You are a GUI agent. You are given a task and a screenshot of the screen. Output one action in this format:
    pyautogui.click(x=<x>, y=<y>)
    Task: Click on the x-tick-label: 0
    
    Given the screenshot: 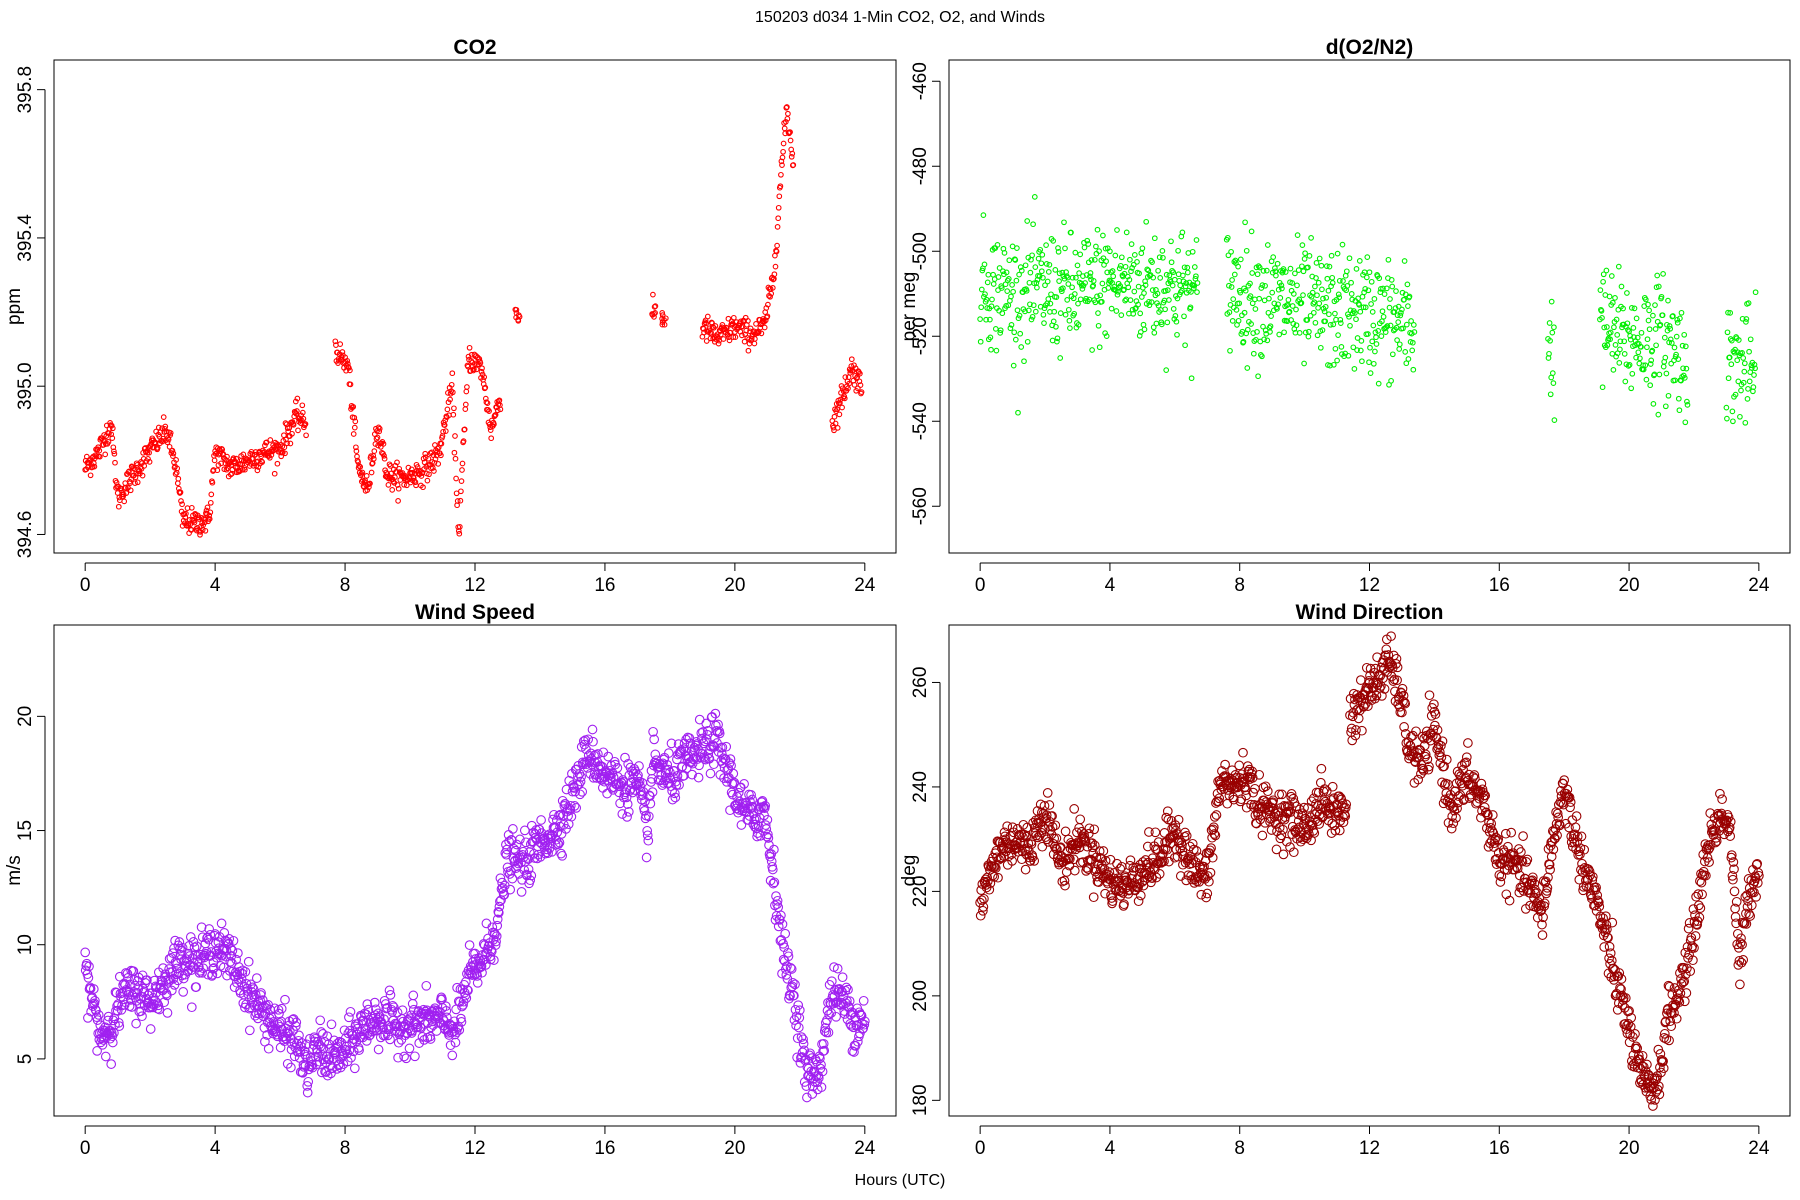 What is the action you would take?
    pyautogui.click(x=85, y=585)
    